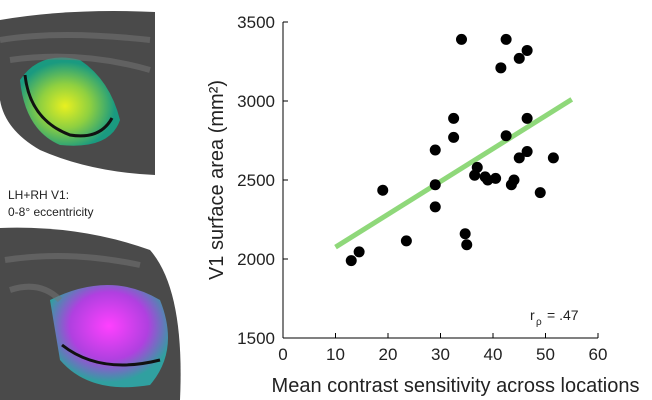  I want to click on y-tick-label: 3000, so click(256, 101).